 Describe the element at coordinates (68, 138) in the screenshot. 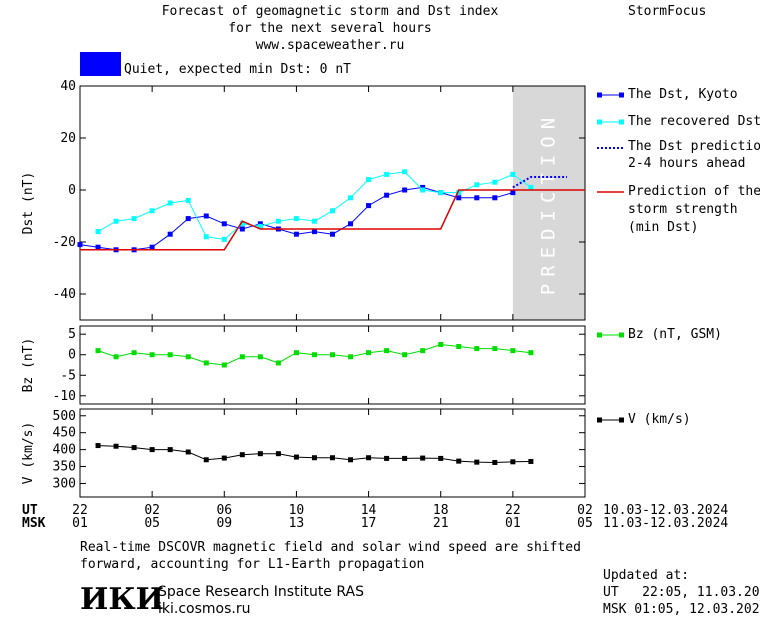

I see `y-tick-label: 20` at that location.